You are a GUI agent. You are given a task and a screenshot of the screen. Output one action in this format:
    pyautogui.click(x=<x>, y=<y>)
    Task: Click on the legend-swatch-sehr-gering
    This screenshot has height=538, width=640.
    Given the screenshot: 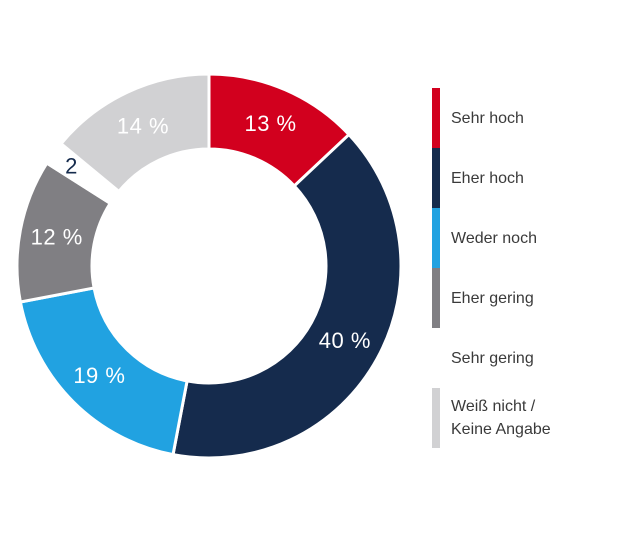 What is the action you would take?
    pyautogui.click(x=436, y=358)
    